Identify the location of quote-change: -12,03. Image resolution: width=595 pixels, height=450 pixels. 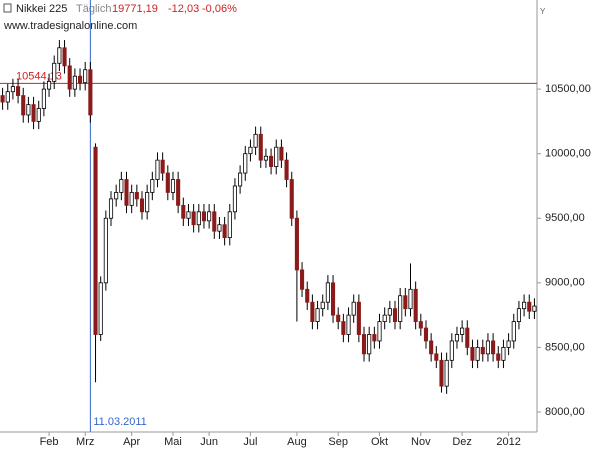
(183, 9).